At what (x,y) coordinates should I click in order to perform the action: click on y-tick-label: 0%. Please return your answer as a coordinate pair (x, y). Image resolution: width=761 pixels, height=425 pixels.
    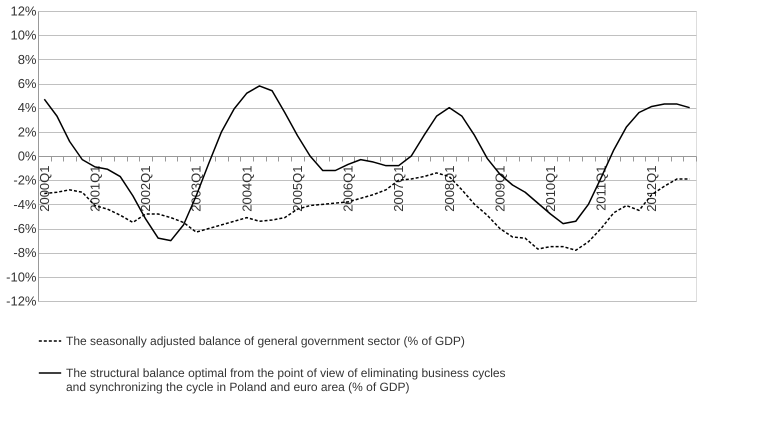
    Looking at the image, I should click on (27, 156).